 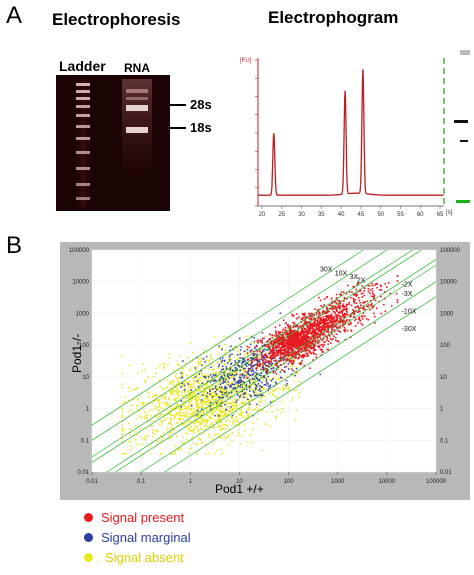 I want to click on scatter-y-tick-label-left: 1000, so click(x=83, y=314).